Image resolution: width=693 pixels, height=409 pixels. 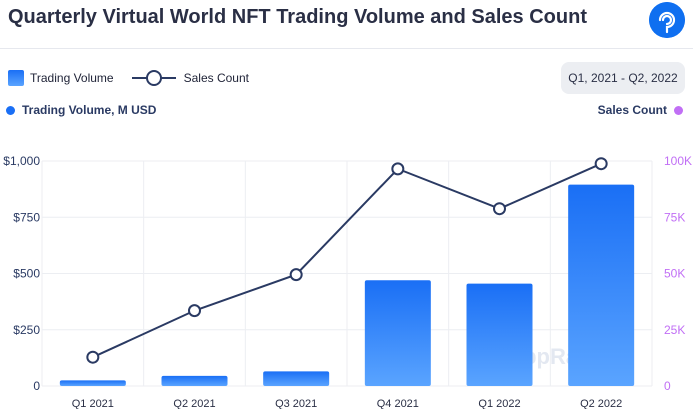 What do you see at coordinates (398, 403) in the screenshot?
I see `x-tick-label: Q4 2021` at bounding box center [398, 403].